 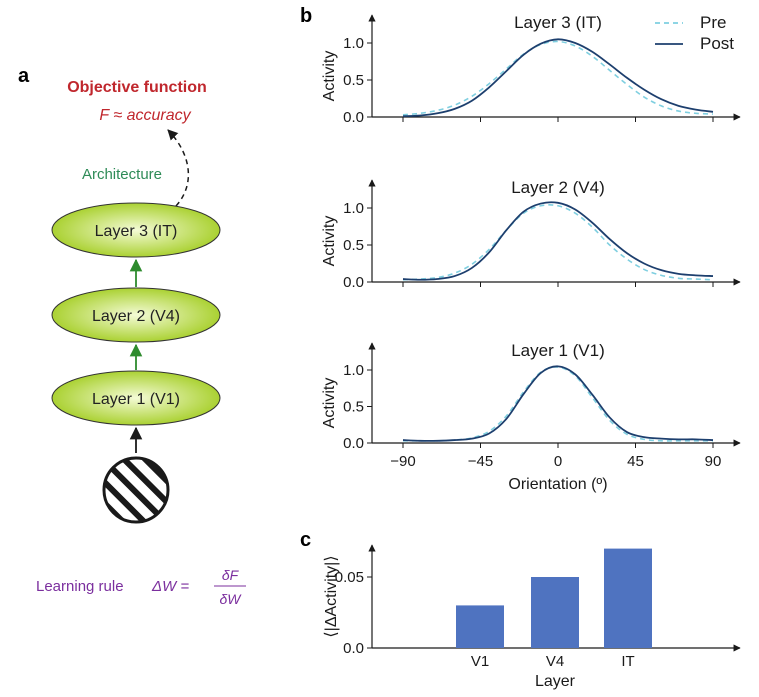 I want to click on objective-function-title: Objective function, so click(x=137, y=87).